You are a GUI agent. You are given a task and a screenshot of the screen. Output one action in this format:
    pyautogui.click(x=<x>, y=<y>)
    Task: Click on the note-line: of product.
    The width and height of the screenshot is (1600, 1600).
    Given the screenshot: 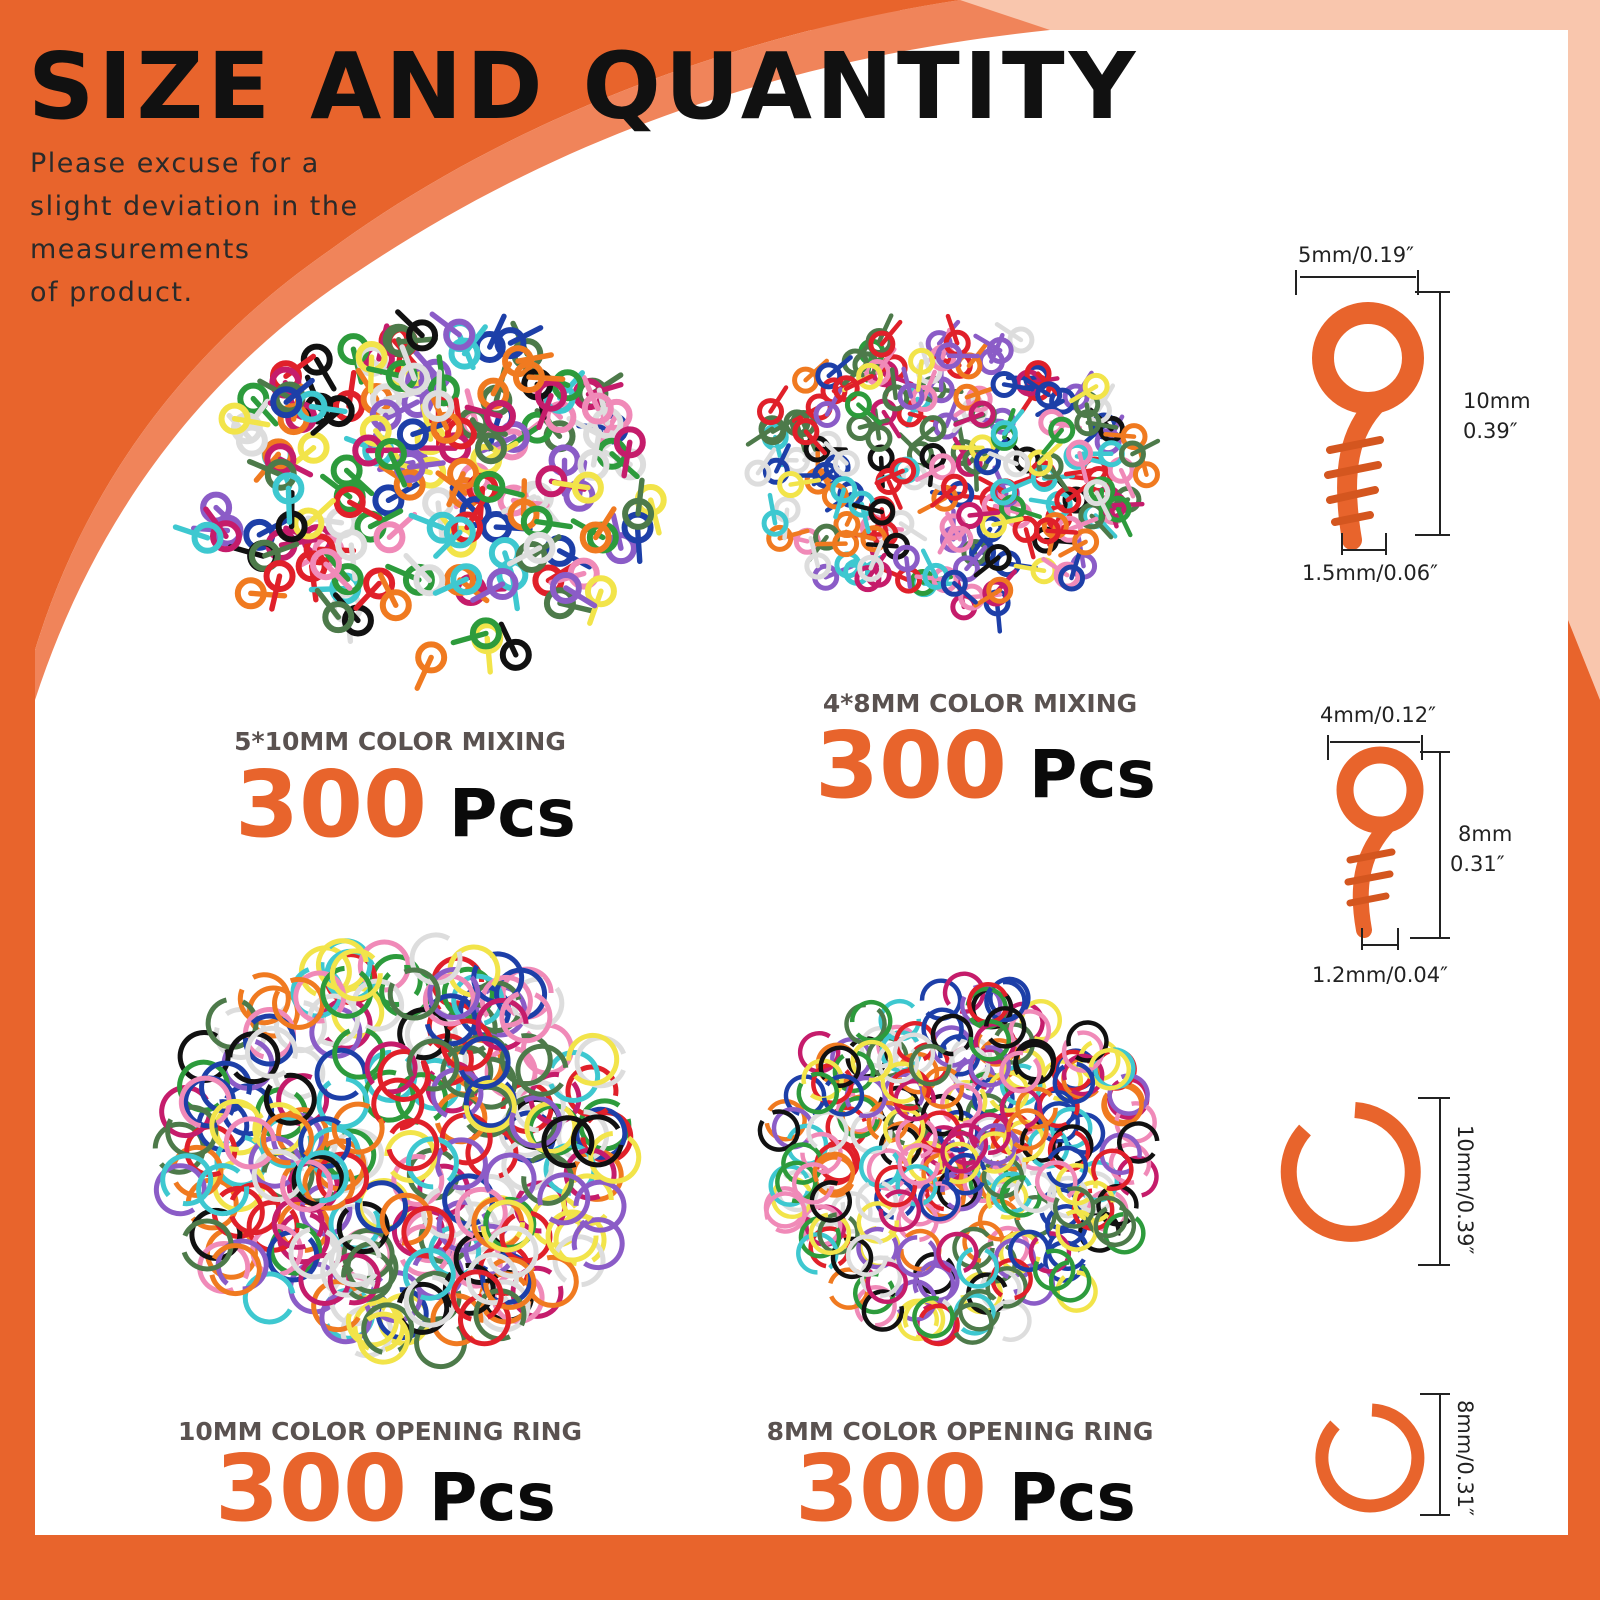 What is the action you would take?
    pyautogui.click(x=112, y=292)
    